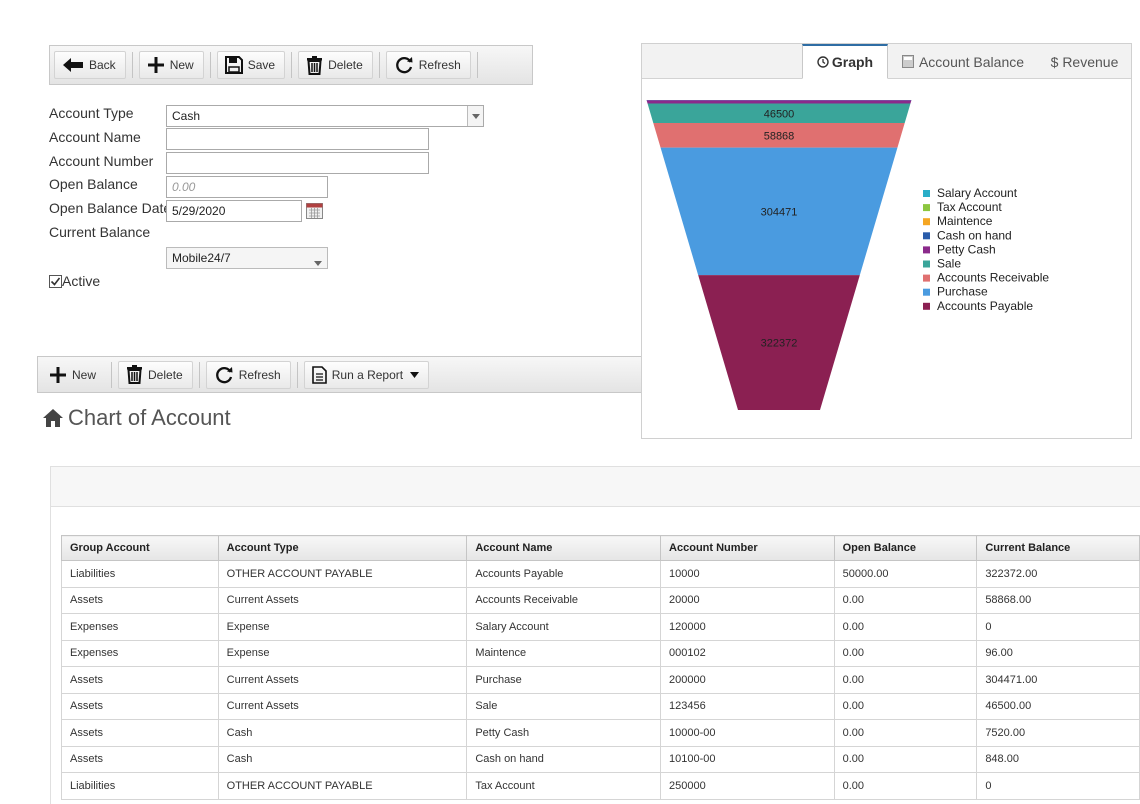  Describe the element at coordinates (247, 187) in the screenshot. I see `open-balance-input: 0.00` at that location.